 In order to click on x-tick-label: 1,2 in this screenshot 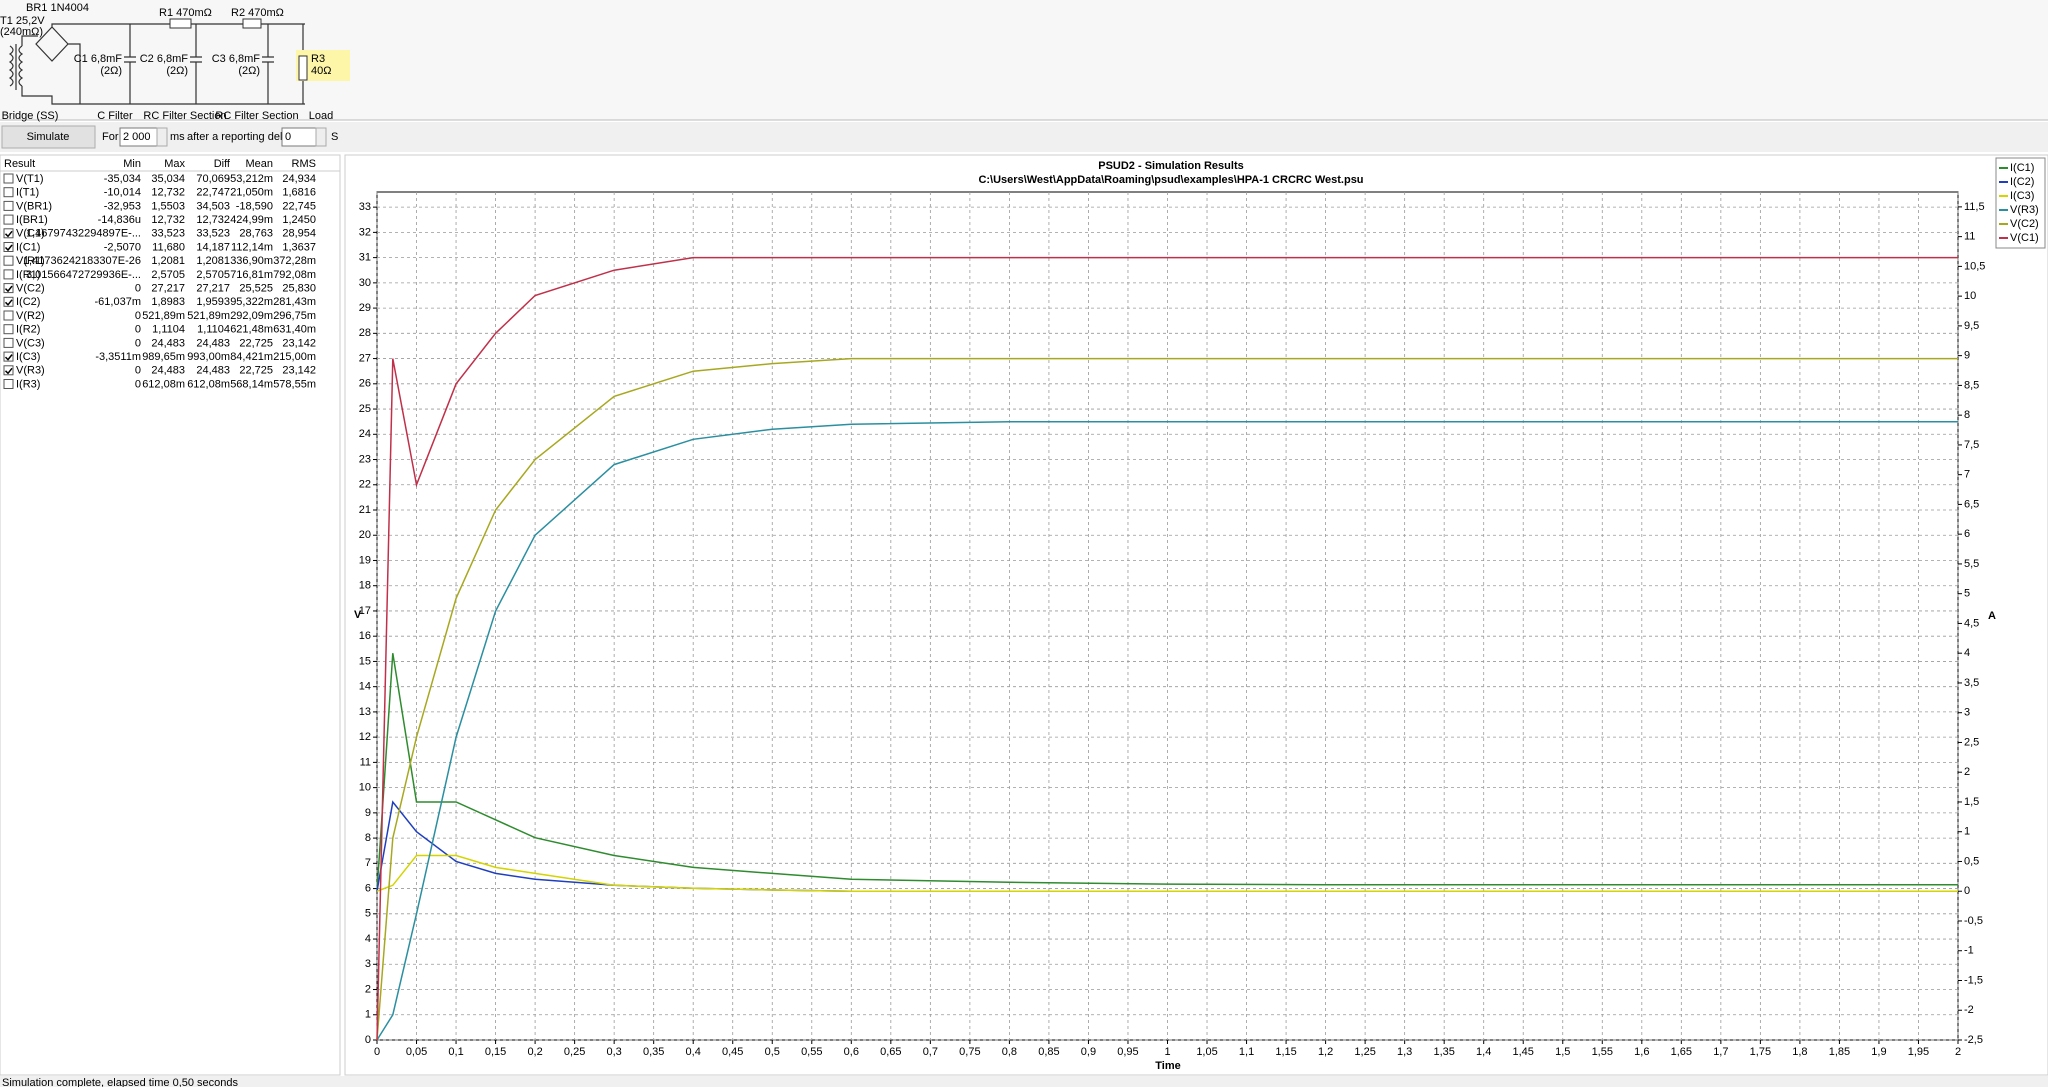, I will do `click(1325, 1052)`.